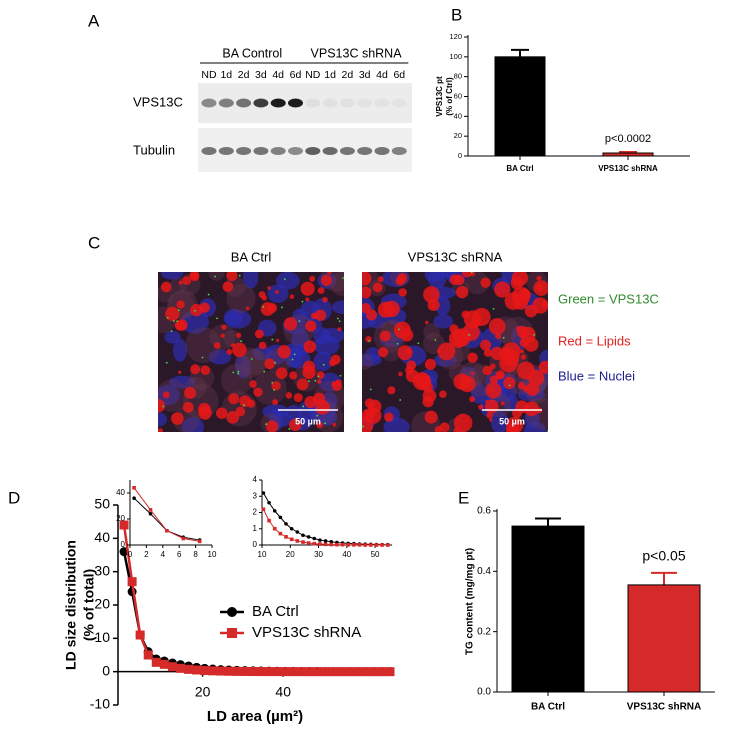 This screenshot has width=731, height=733. What do you see at coordinates (664, 707) in the screenshot?
I see `x-tick-label: VPS13C shRNA` at bounding box center [664, 707].